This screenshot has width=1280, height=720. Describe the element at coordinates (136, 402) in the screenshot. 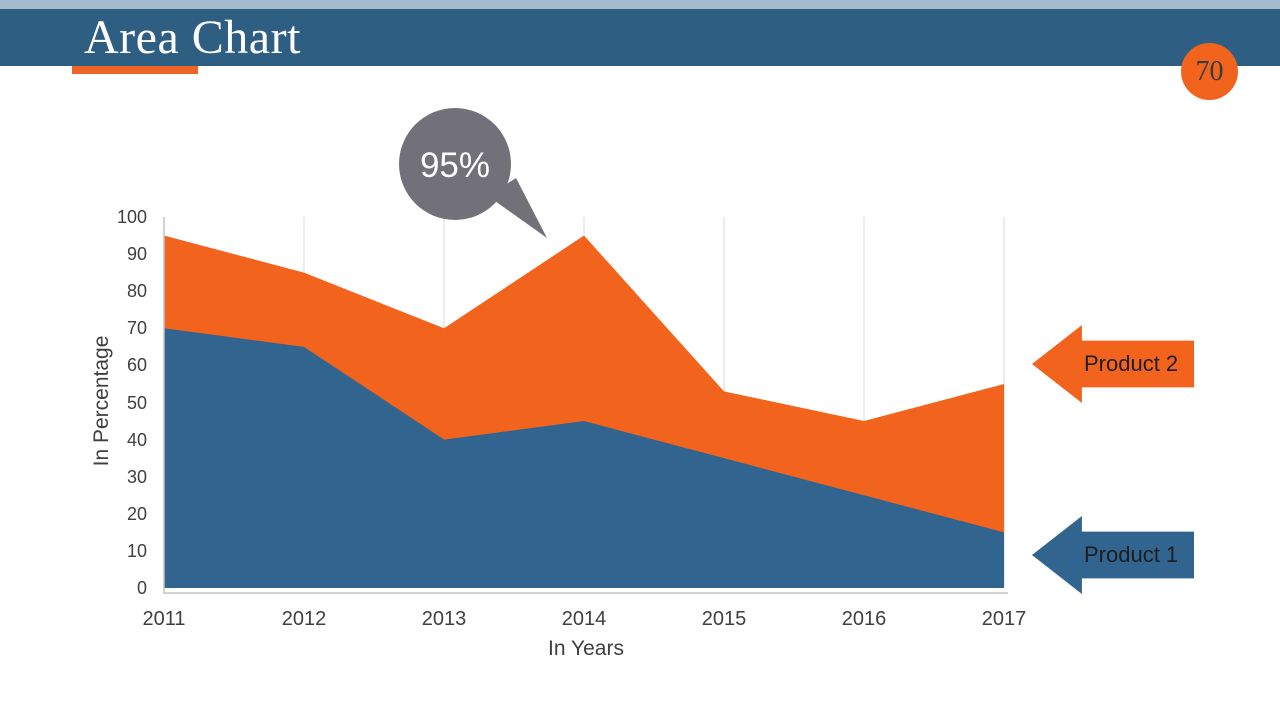

I see `y-tick-label: 50` at that location.